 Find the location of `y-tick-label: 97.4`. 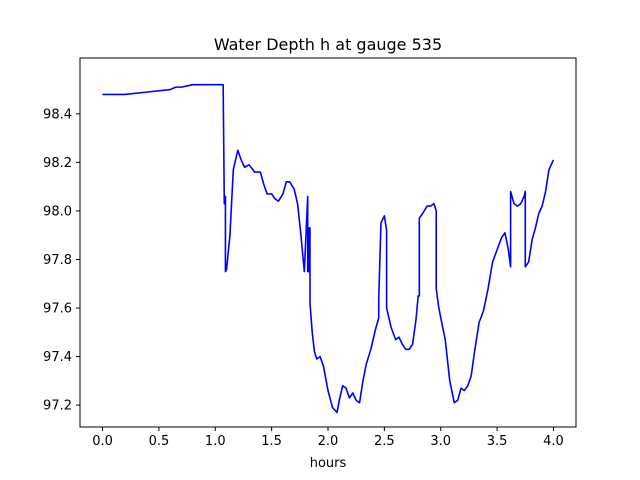

y-tick-label: 97.4 is located at coordinates (57, 357).